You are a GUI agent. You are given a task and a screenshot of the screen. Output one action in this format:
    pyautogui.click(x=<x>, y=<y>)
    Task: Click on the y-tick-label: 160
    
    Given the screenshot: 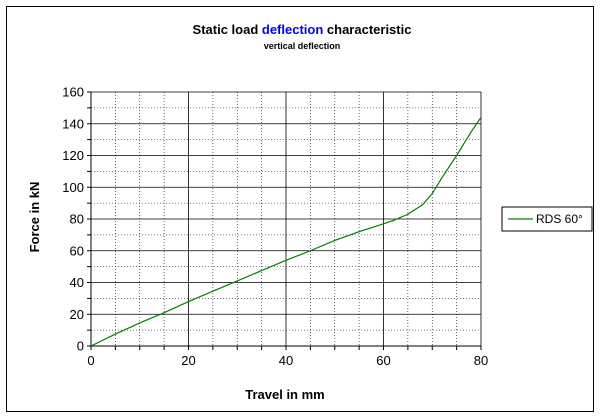 What is the action you would take?
    pyautogui.click(x=73, y=92)
    